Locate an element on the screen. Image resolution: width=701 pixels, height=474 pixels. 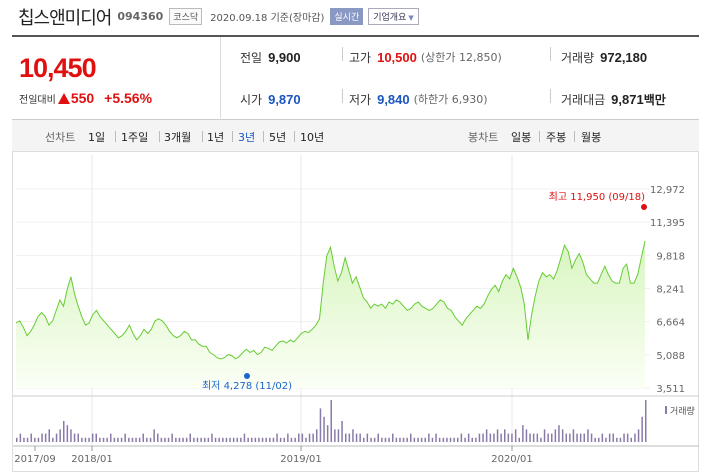
volume-legend-icon is located at coordinates (666, 410).